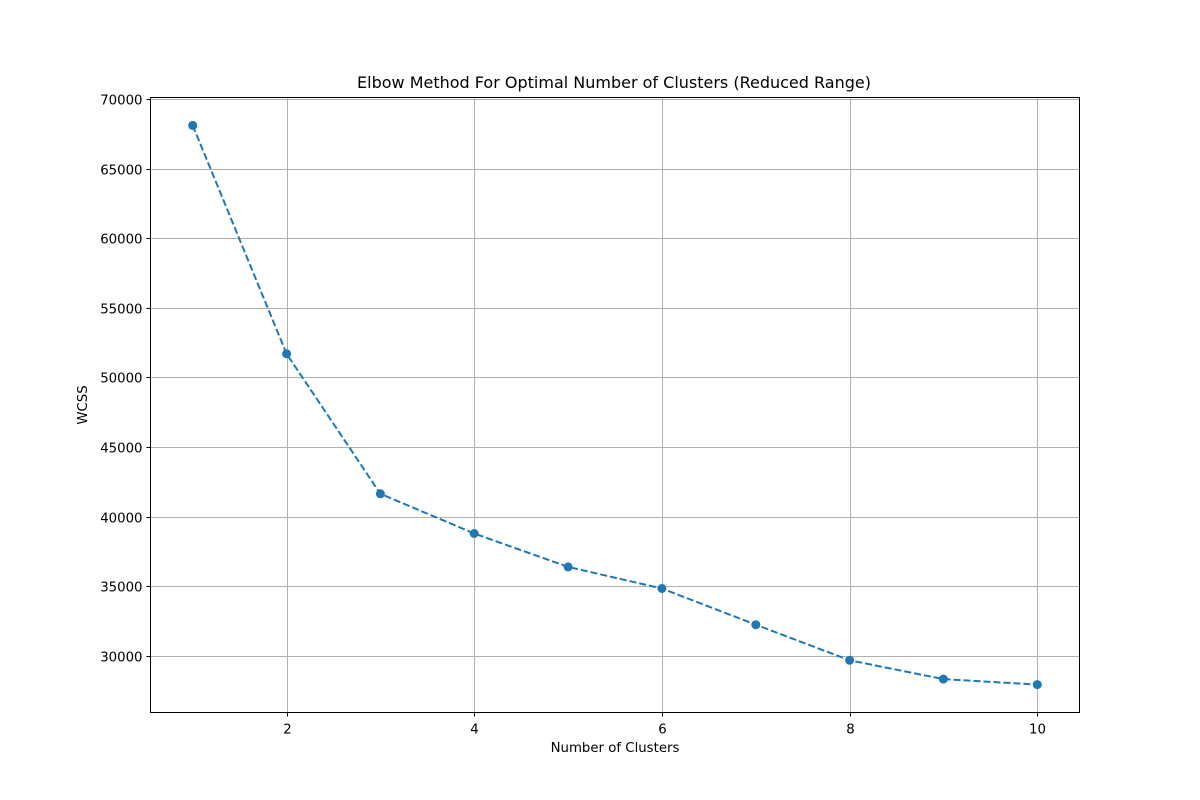 The image size is (1200, 800). What do you see at coordinates (121, 519) in the screenshot?
I see `y-tick-label: 40000` at bounding box center [121, 519].